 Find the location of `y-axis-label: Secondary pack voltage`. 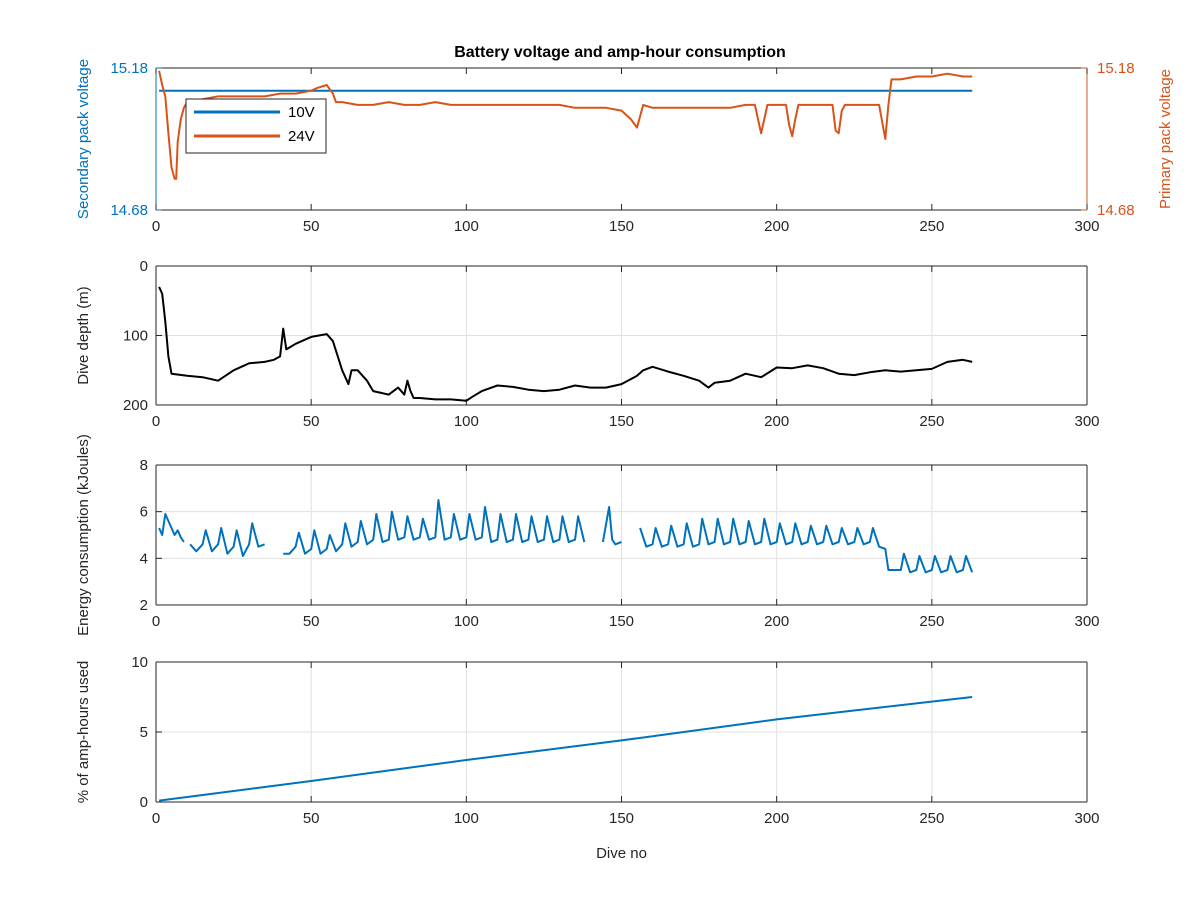

y-axis-label: Secondary pack voltage is located at coordinates (83, 139).